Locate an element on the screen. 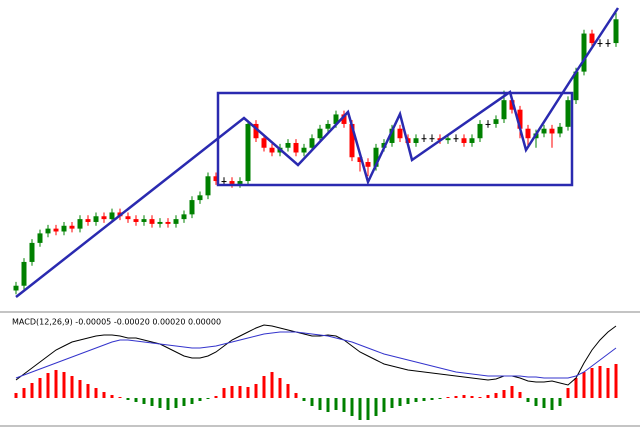 The height and width of the screenshot is (444, 640). range-box is located at coordinates (395, 139).